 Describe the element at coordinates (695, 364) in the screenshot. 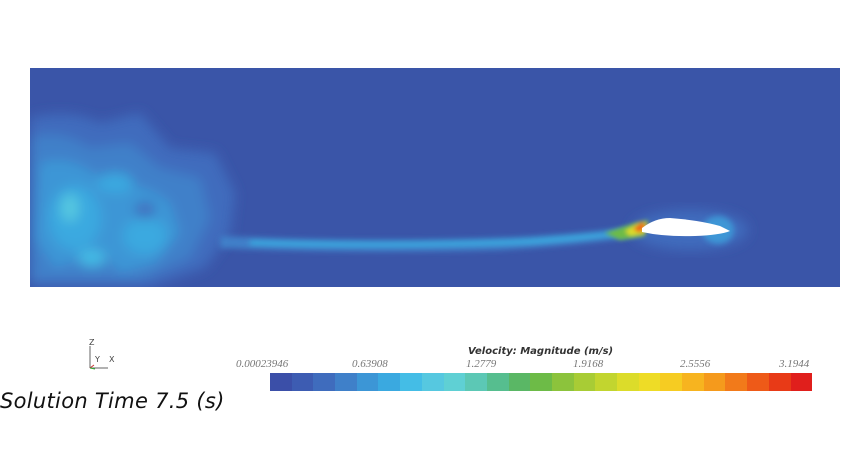

I see `legend-tick-4: 2.5556` at that location.